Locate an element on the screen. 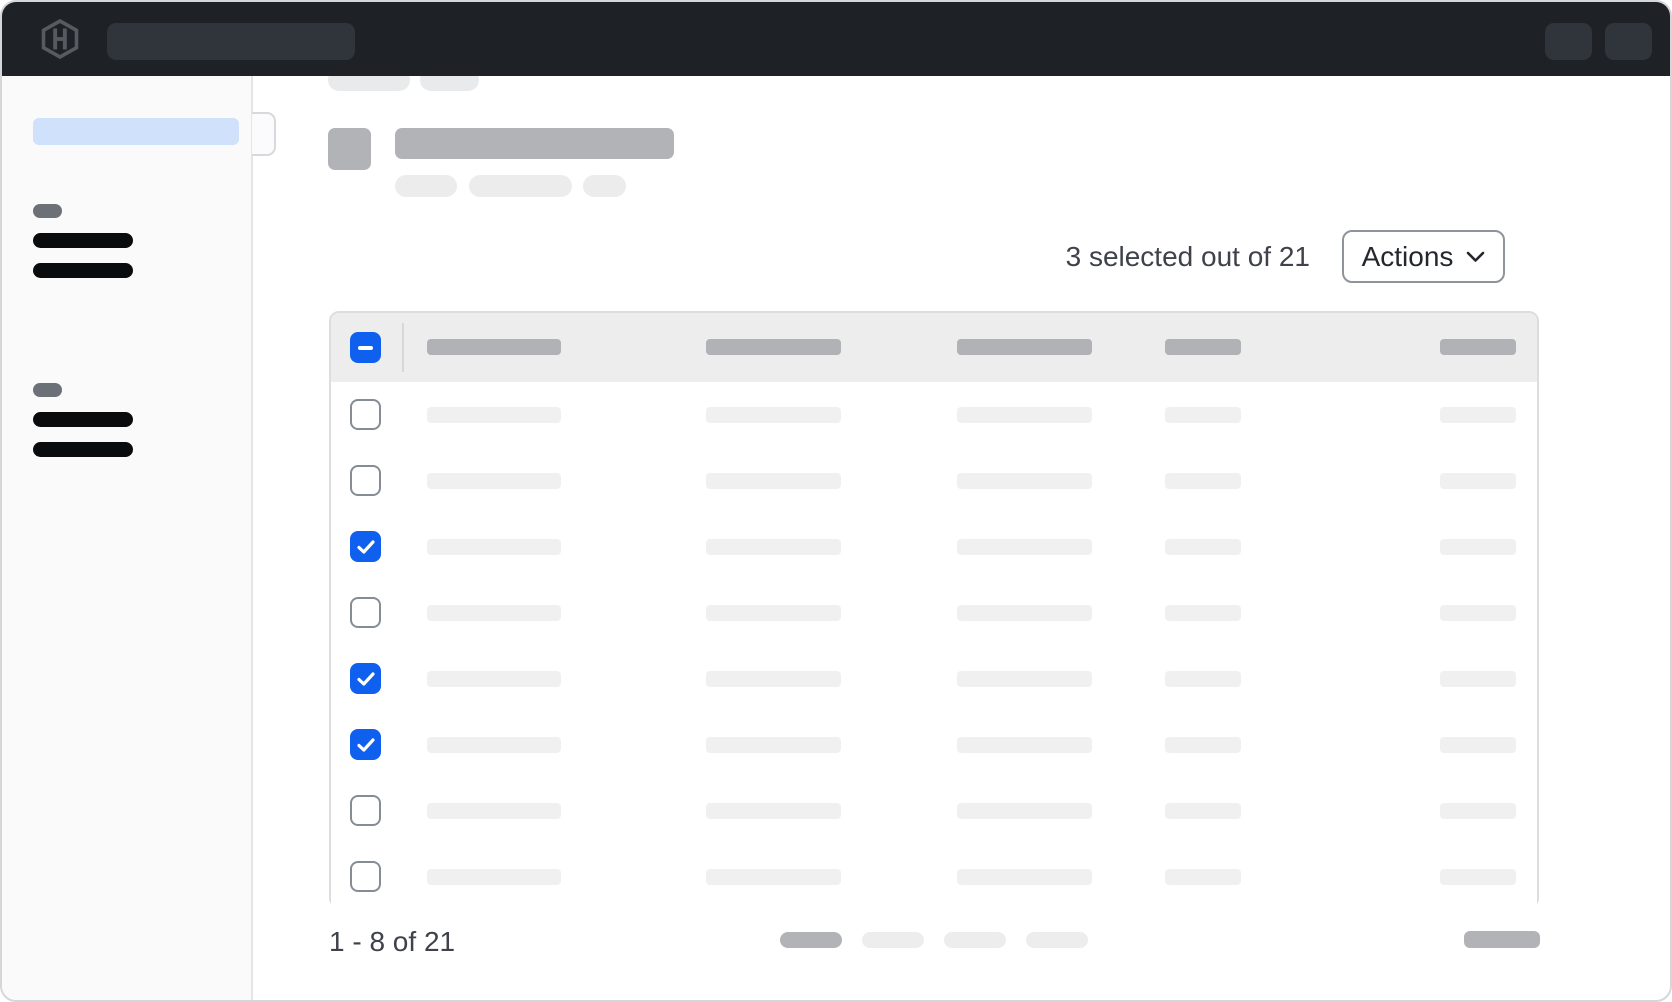  sidebar is located at coordinates (127, 538).